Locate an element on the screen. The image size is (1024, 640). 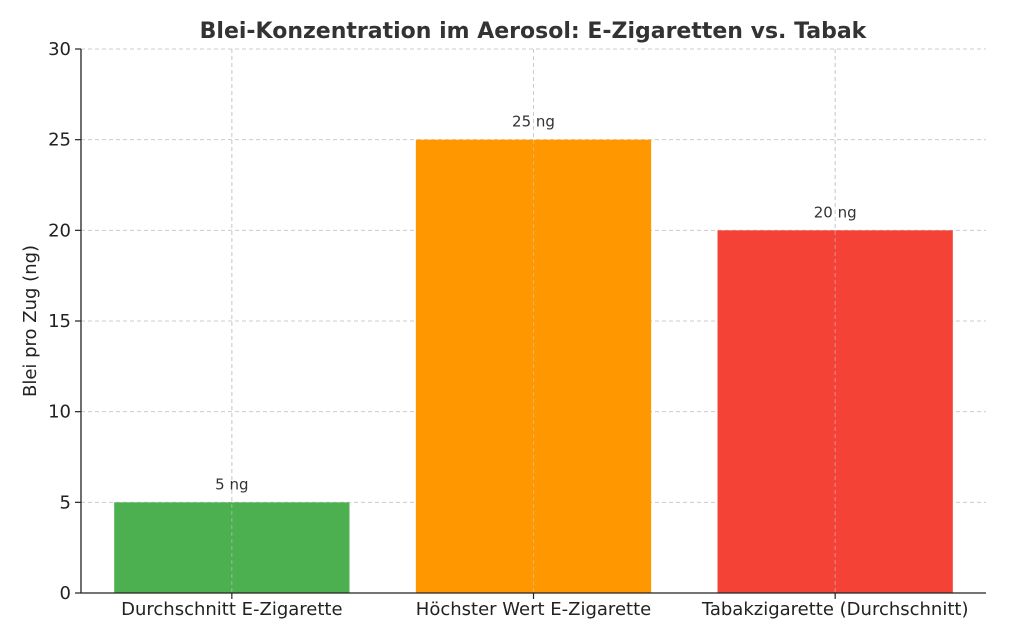
y-axis-label: Blei pro Zug (ng) is located at coordinates (30, 321).